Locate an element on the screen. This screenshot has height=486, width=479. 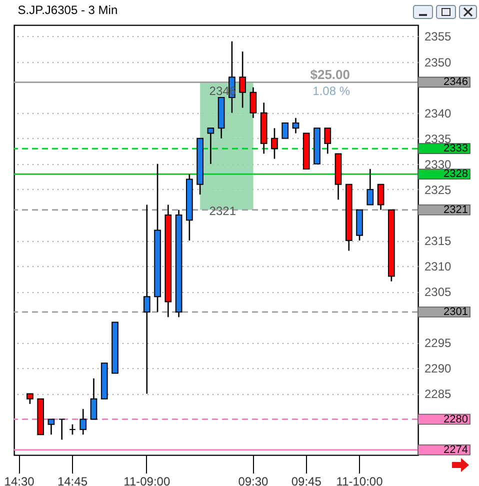
ref-line-label: 2346 is located at coordinates (456, 82).